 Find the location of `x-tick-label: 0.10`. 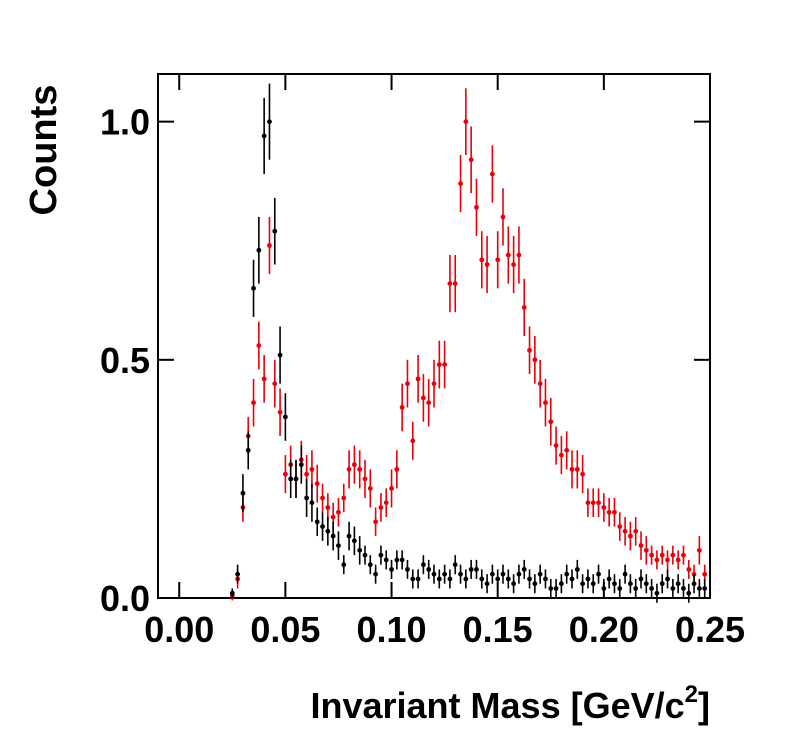

x-tick-label: 0.10 is located at coordinates (391, 629).